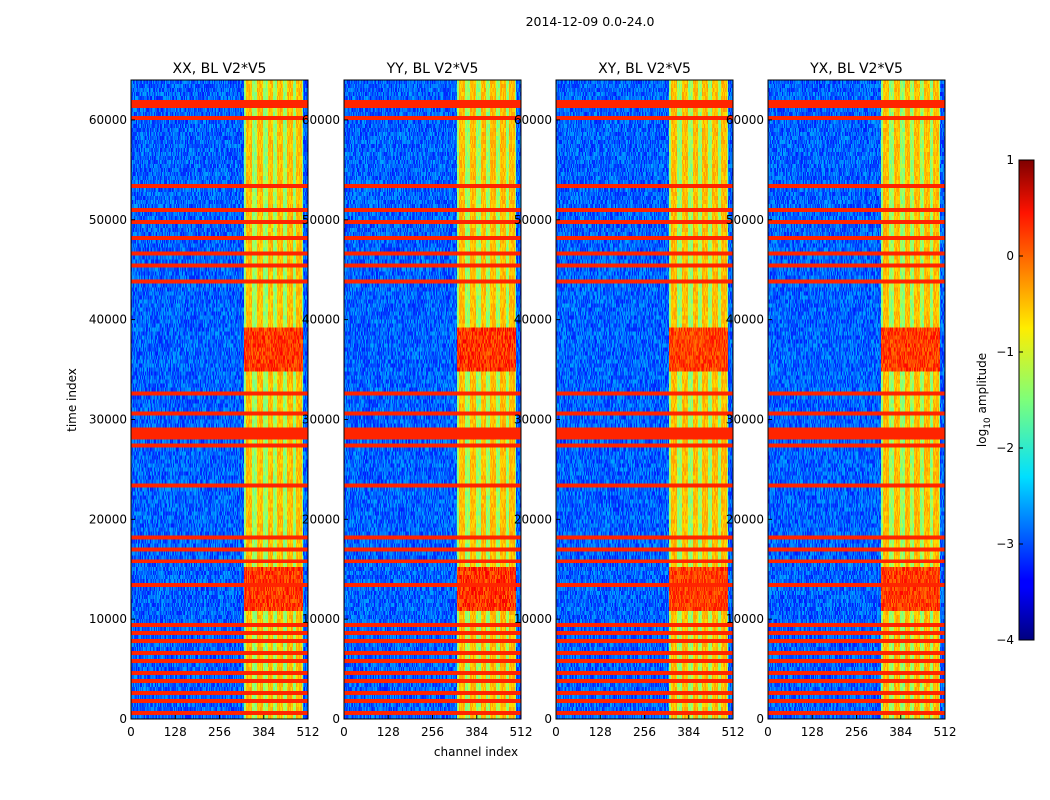 Image resolution: width=1050 pixels, height=800 pixels. I want to click on colorbar-ticks: 1 0 −1 −2 −3 −4, so click(1009, 400).